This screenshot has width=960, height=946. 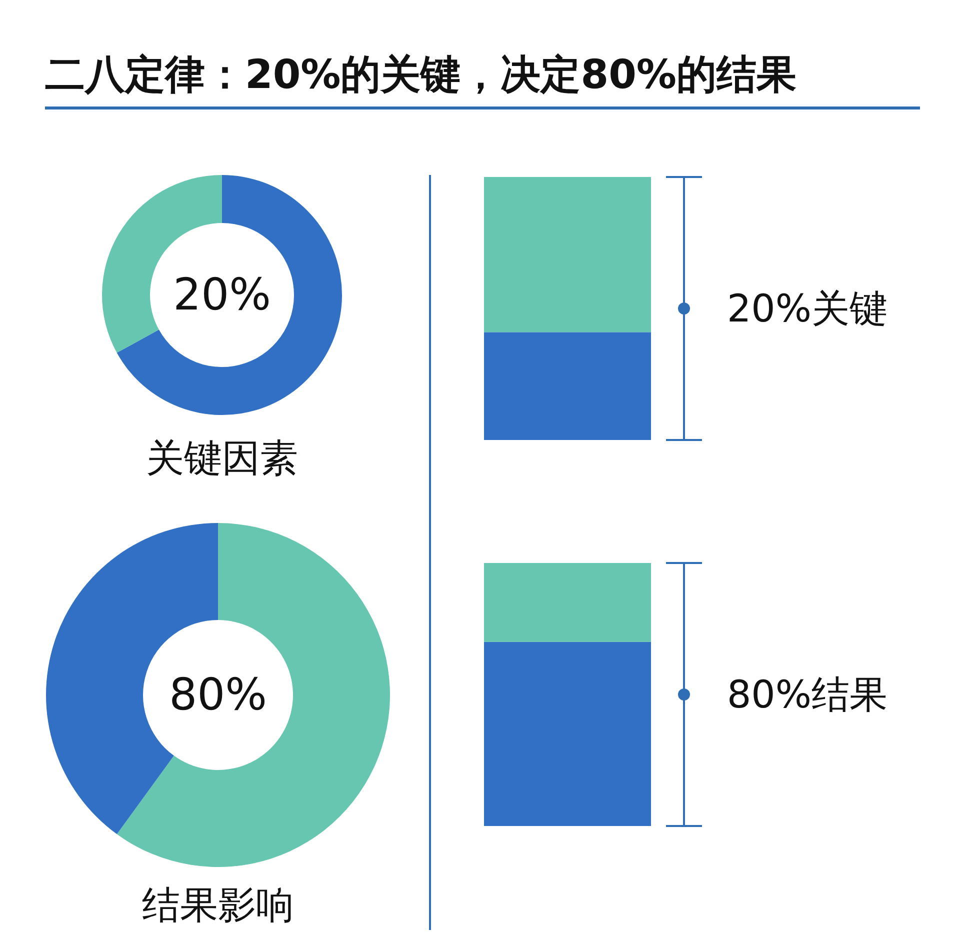 I want to click on text: 关键因素, so click(x=222, y=458).